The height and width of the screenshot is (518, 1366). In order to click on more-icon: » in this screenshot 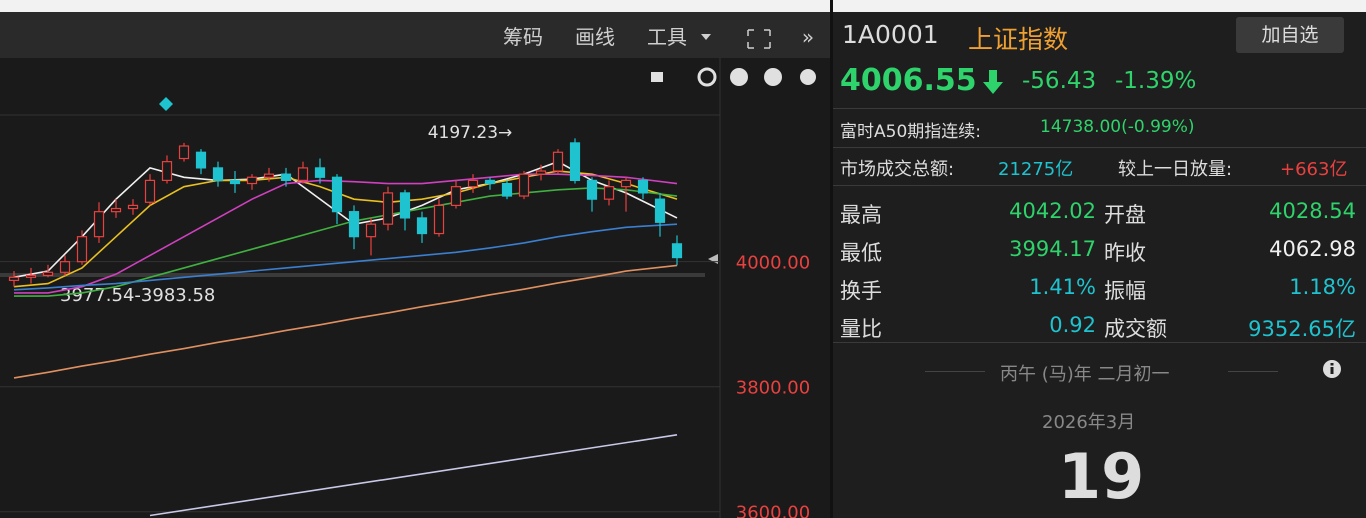, I will do `click(808, 37)`.